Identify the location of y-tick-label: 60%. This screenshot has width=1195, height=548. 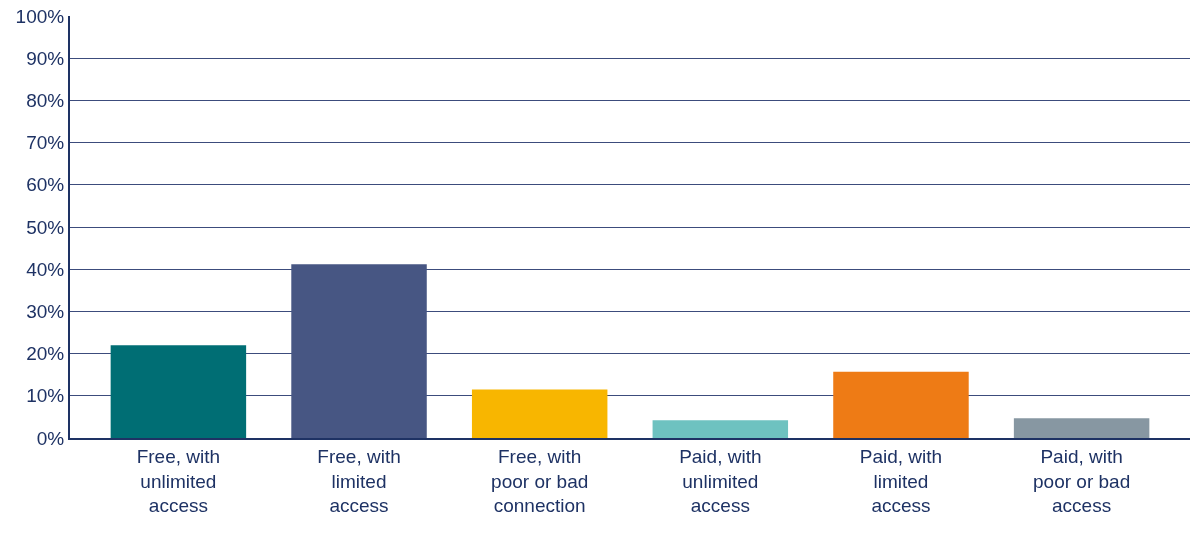
(45, 185).